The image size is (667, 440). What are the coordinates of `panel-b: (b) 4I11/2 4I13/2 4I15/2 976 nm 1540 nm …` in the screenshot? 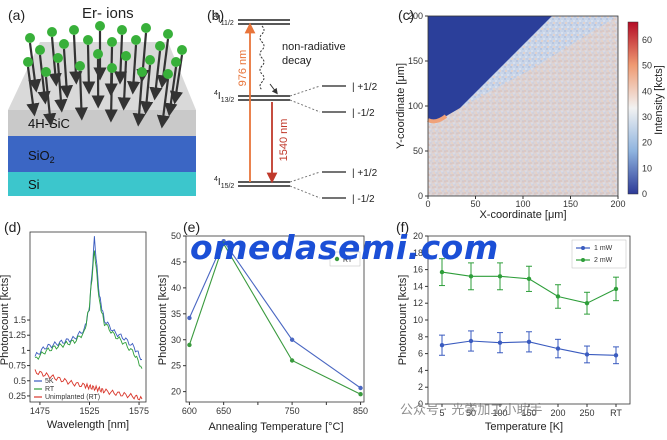 It's located at (292, 106).